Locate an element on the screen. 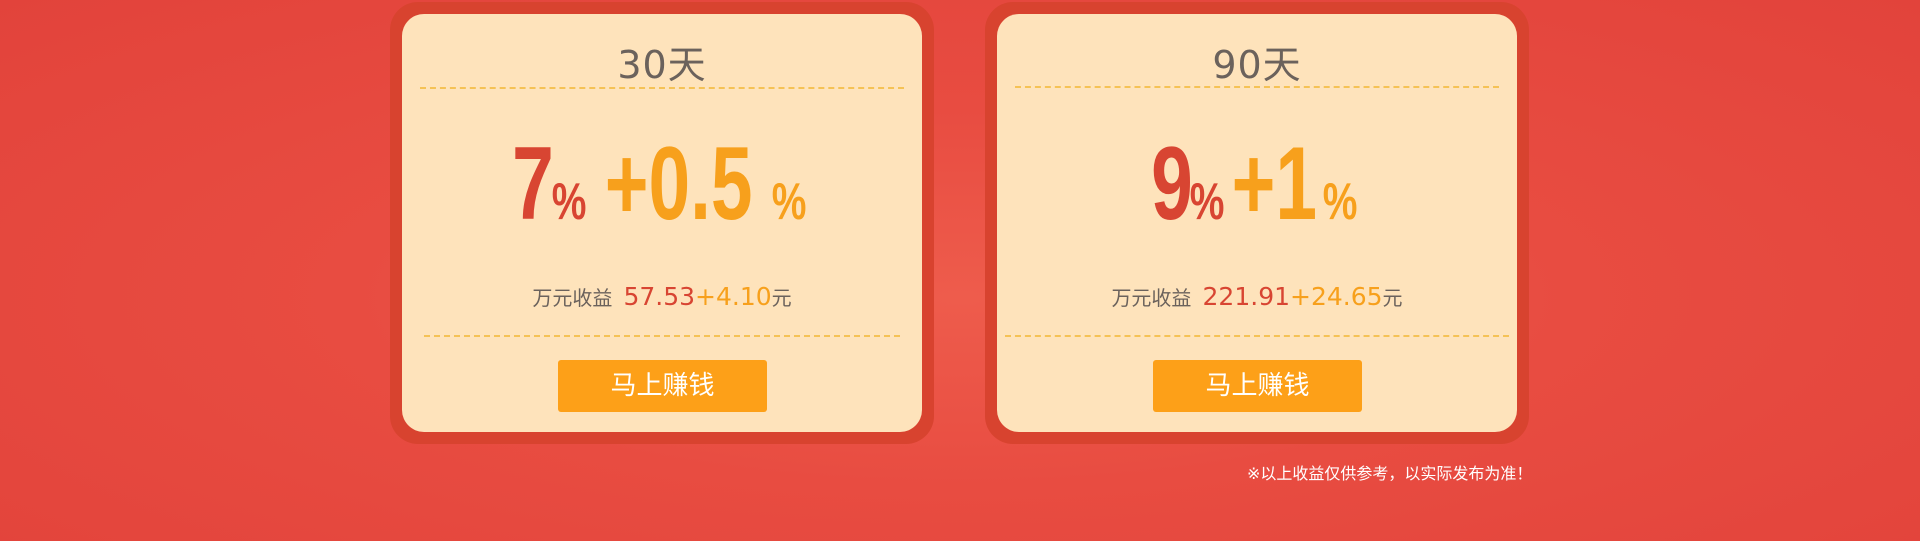 The width and height of the screenshot is (1920, 541). plan-rate: 9%+1% is located at coordinates (1257, 184).